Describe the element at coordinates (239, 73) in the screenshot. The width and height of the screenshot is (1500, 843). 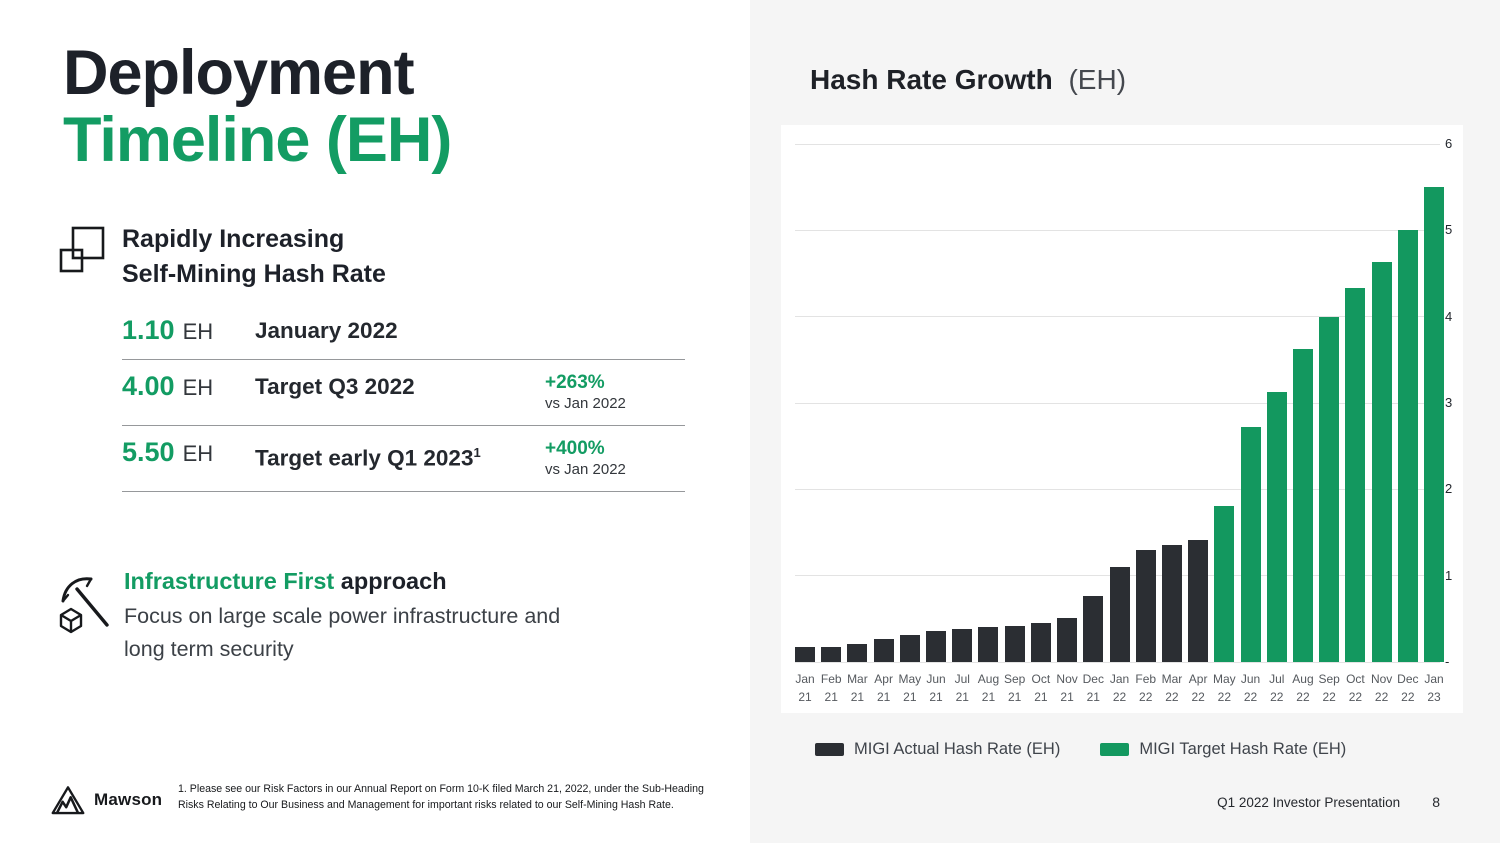
I see `title-line1: Deployment` at that location.